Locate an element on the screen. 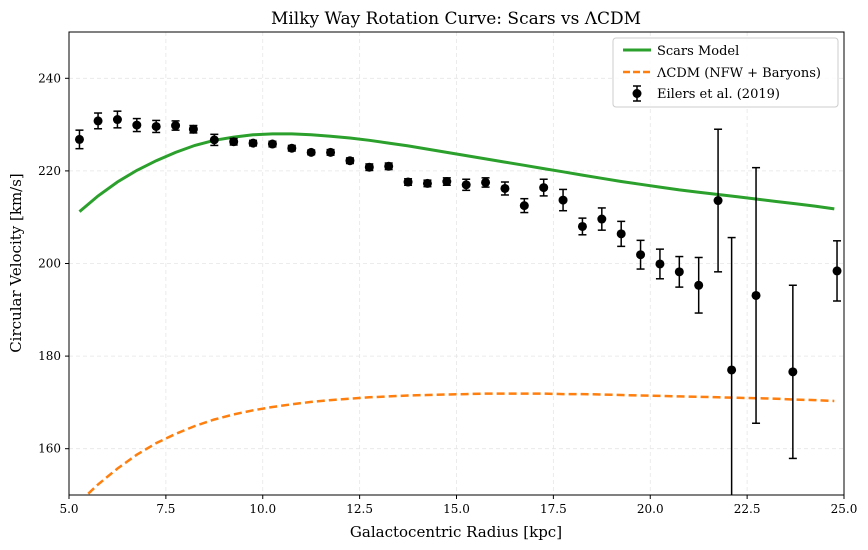  x-tick-label: 17.5 is located at coordinates (553, 509).